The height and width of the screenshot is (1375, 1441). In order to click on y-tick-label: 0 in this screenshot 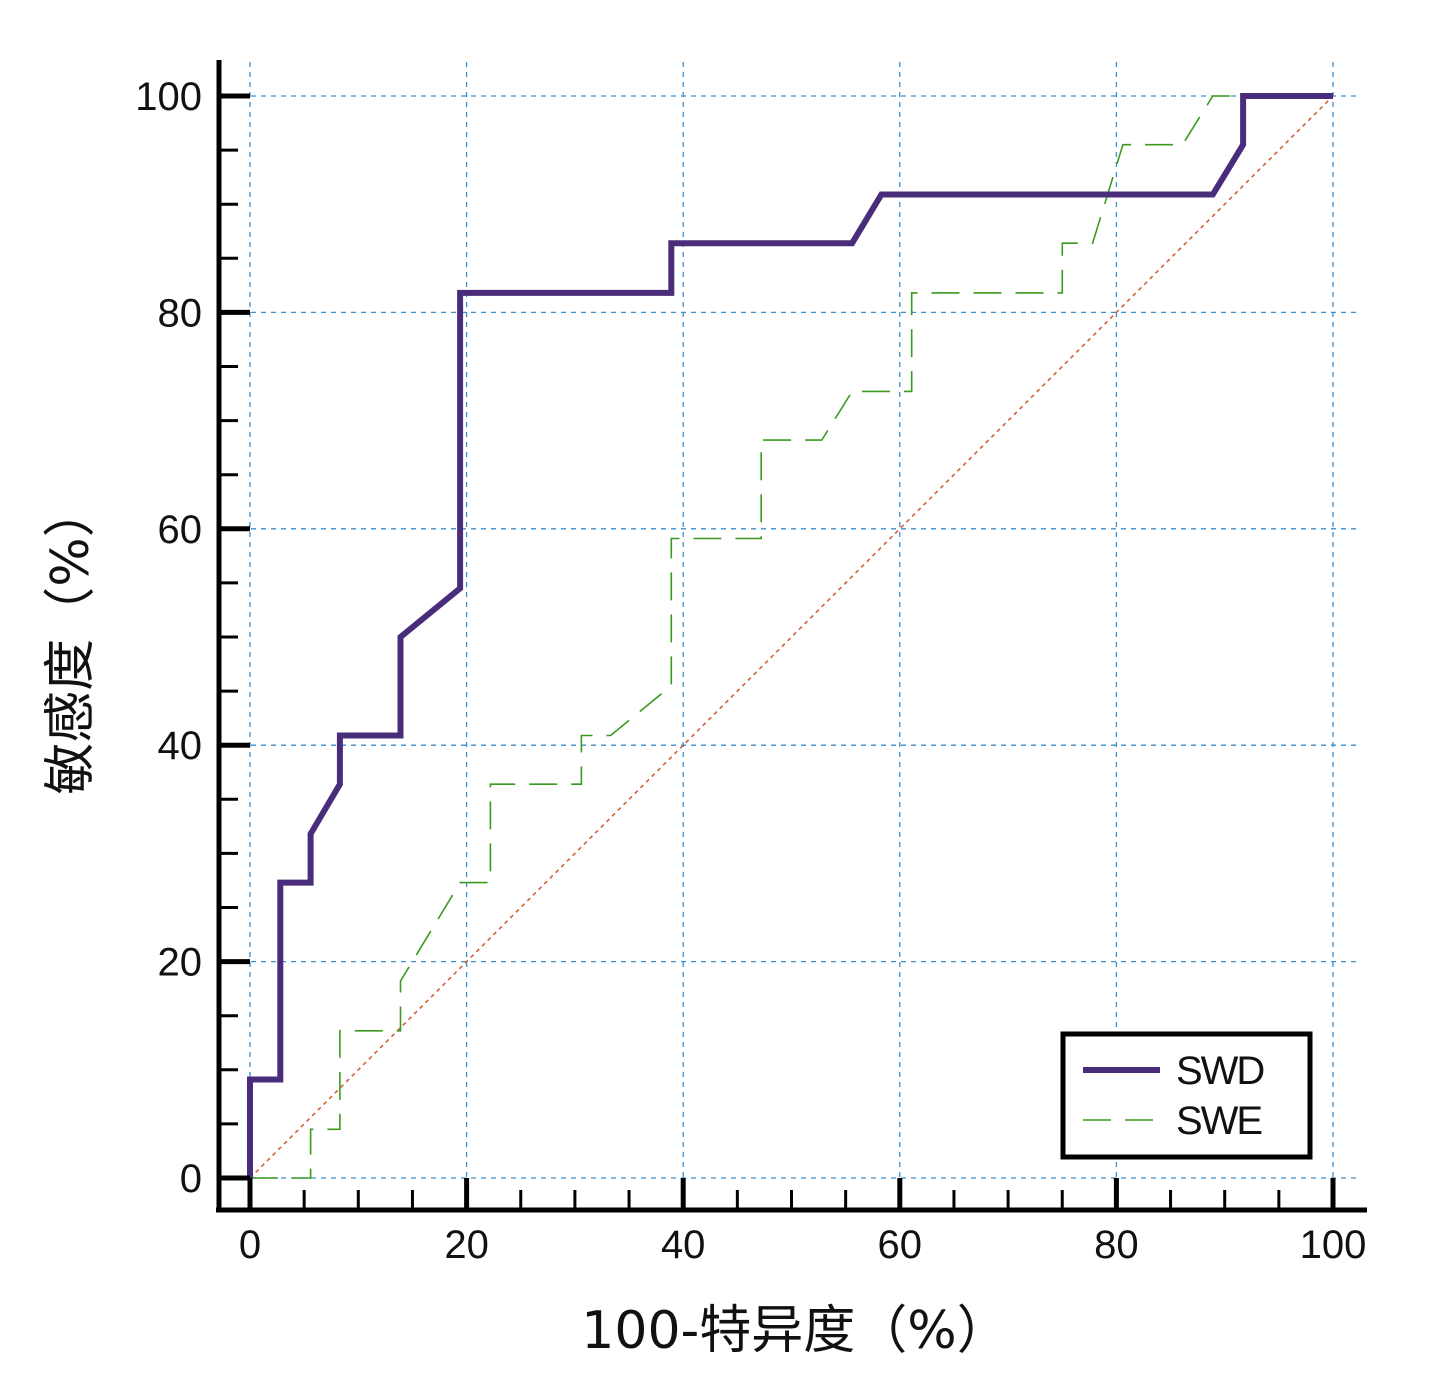, I will do `click(191, 1179)`.